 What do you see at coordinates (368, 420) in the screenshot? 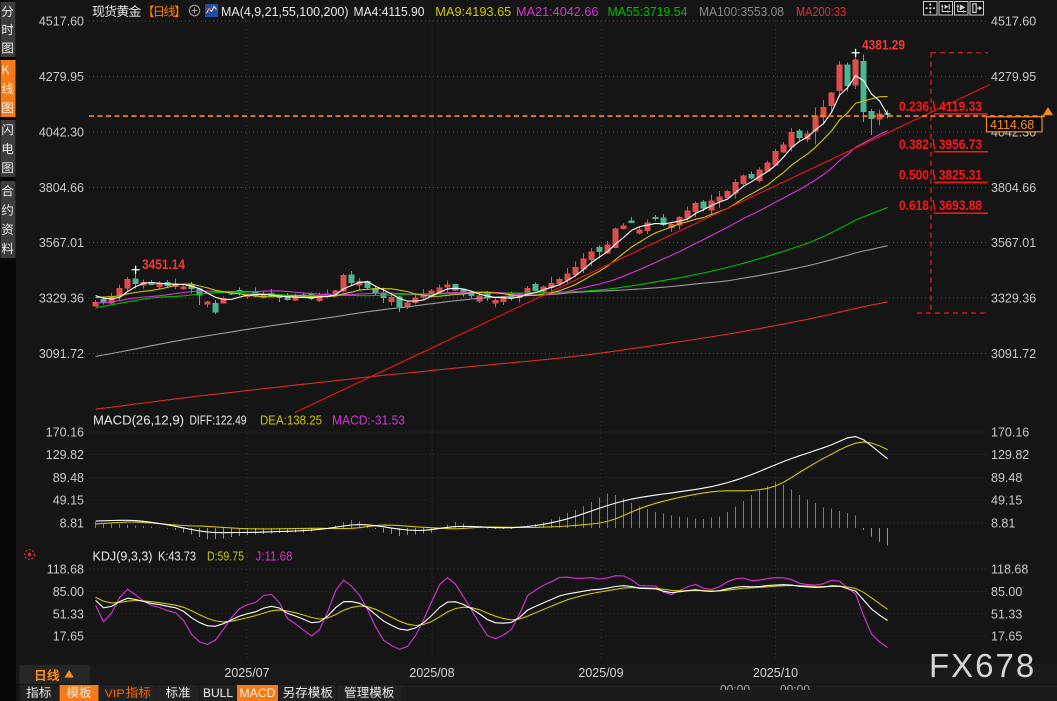
I see `svg-text: MACD:-31.53` at bounding box center [368, 420].